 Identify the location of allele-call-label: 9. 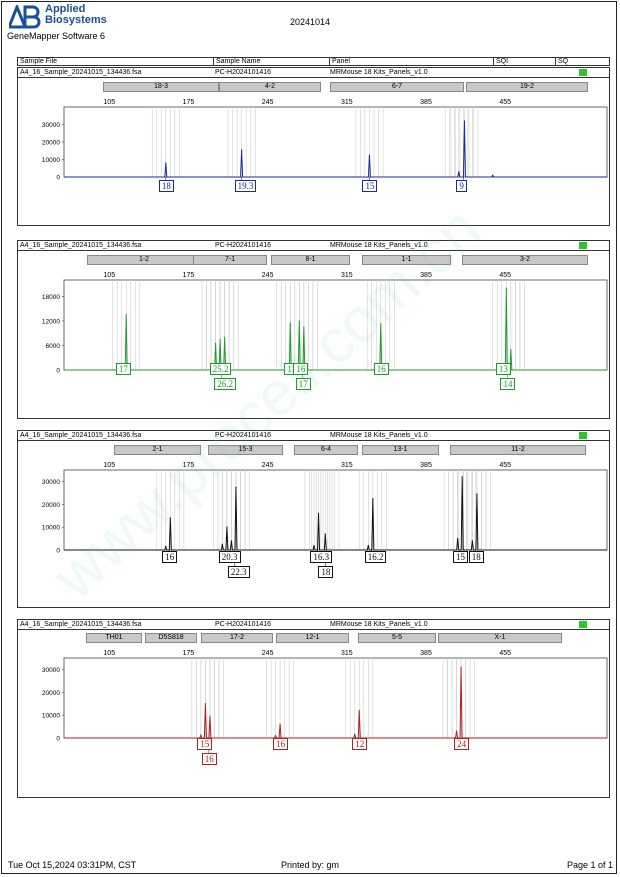
(461, 186).